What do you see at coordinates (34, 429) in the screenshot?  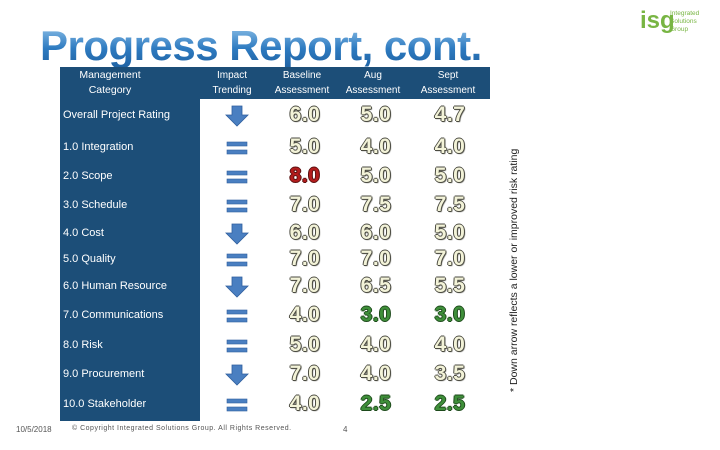 I see `footer-date: 10/5/2018` at bounding box center [34, 429].